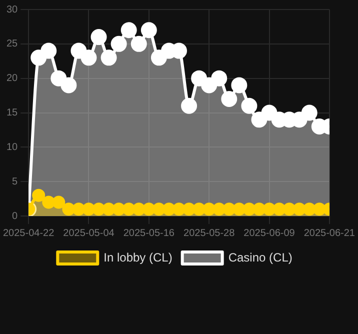  Describe the element at coordinates (15, 182) in the screenshot. I see `y-tick-label: 5` at that location.